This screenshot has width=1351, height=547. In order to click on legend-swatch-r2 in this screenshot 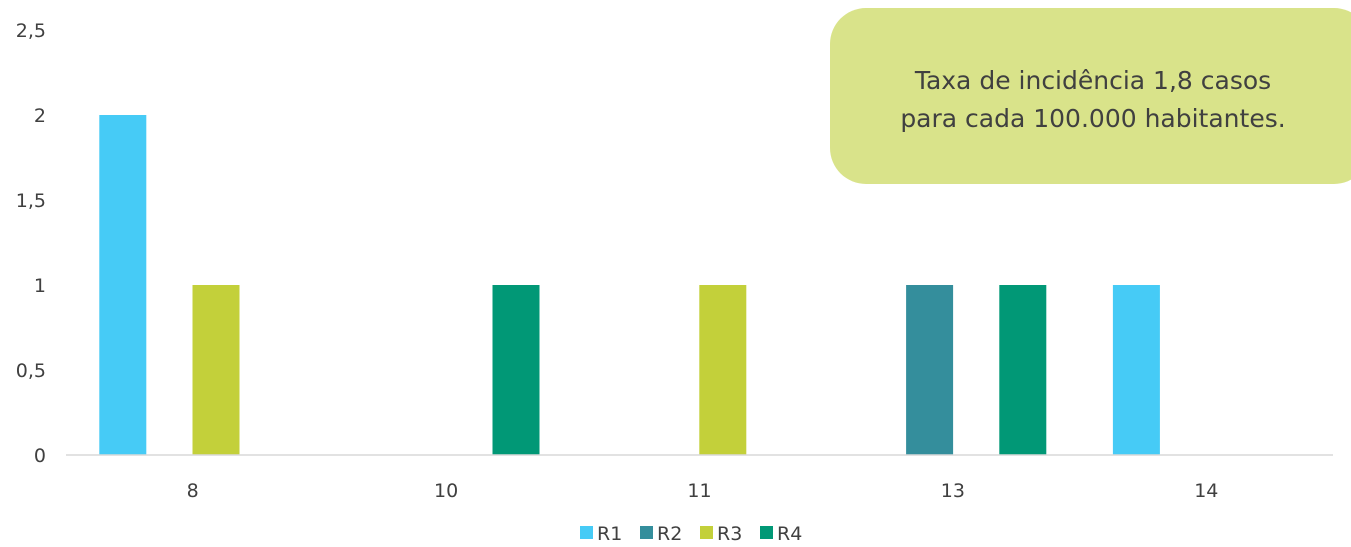, I will do `click(646, 532)`.